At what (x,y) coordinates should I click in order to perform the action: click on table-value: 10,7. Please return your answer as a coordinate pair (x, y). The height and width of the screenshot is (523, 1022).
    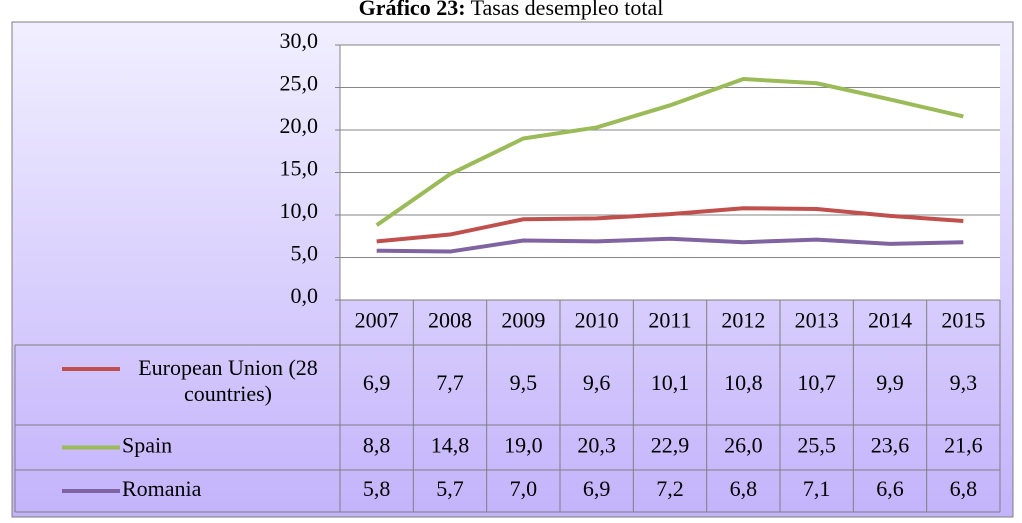
    Looking at the image, I should click on (816, 382).